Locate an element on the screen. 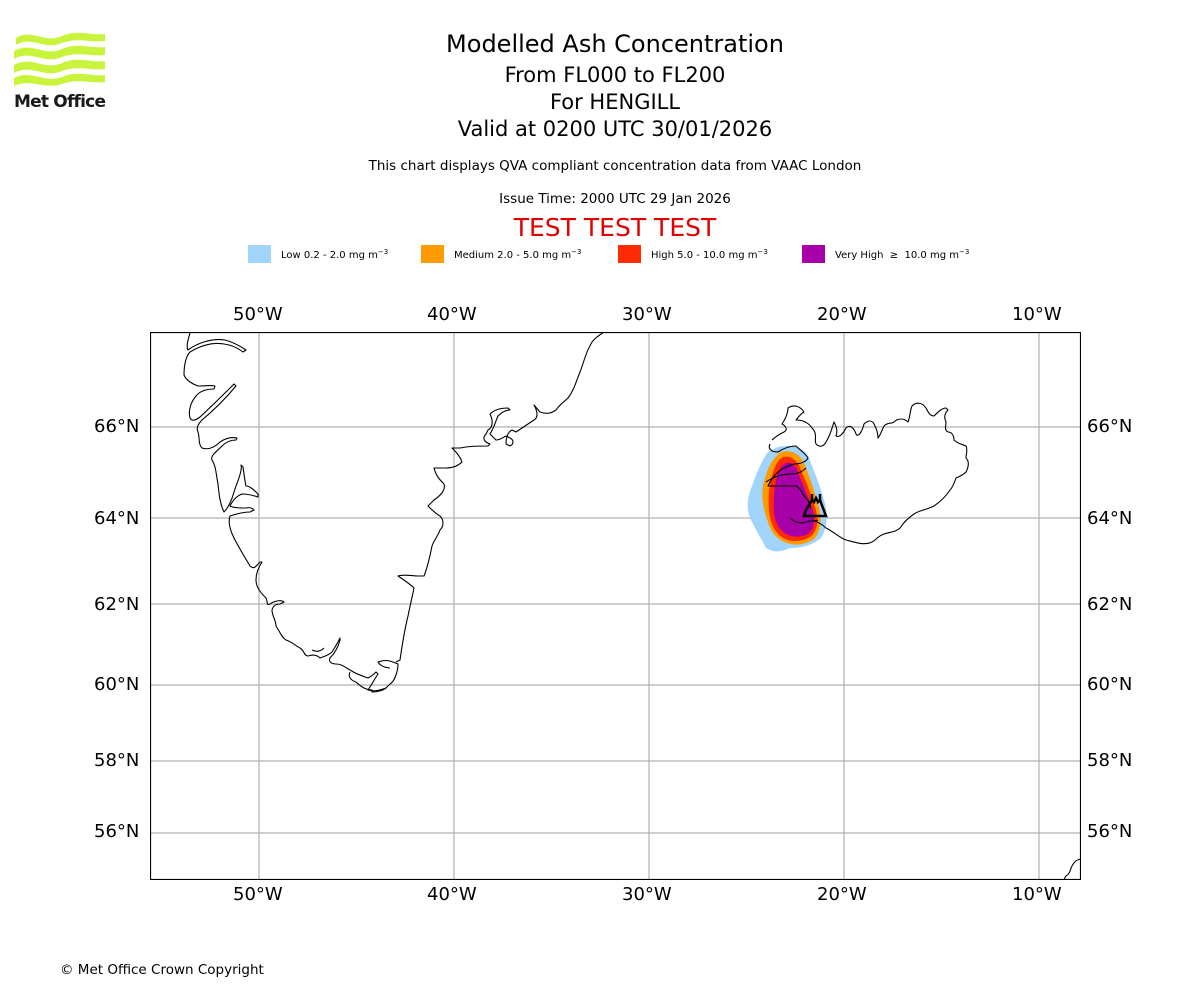  lon-tick-top: 20°W is located at coordinates (842, 314).